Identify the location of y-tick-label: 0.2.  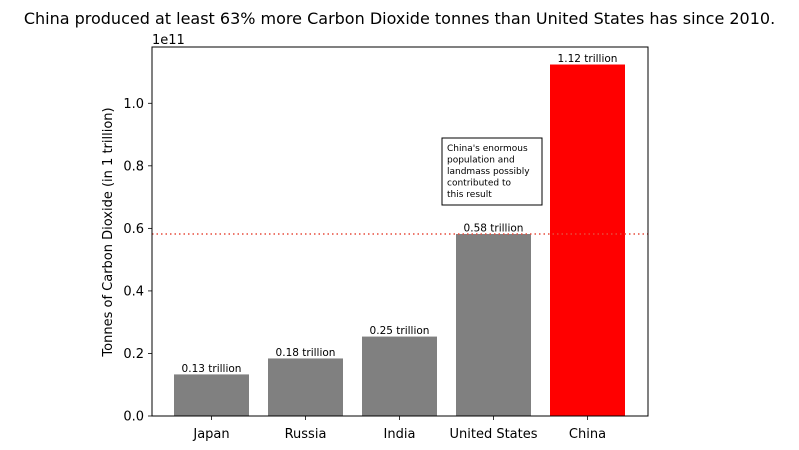
(133, 354).